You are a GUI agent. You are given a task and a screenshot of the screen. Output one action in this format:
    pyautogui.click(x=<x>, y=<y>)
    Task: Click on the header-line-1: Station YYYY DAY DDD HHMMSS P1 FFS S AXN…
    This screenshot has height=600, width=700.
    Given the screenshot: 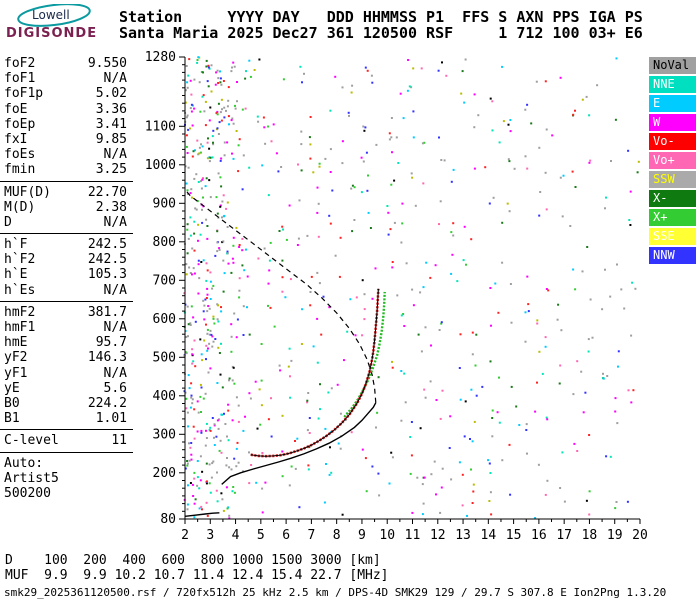 What is the action you would take?
    pyautogui.click(x=381, y=17)
    